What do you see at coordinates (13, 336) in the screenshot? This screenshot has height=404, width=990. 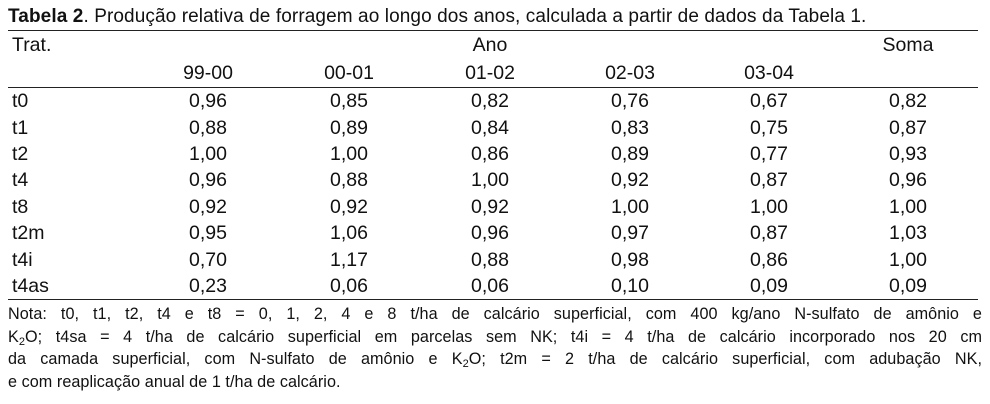 I see `note-text: K` at bounding box center [13, 336].